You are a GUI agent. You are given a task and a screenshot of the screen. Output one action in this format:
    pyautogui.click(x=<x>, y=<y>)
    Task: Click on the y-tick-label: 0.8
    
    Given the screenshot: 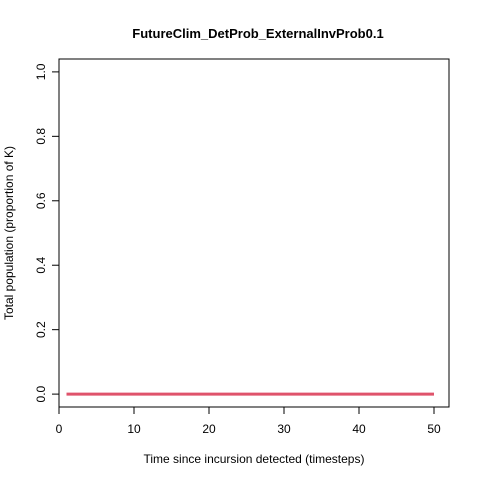 What is the action you would take?
    pyautogui.click(x=41, y=136)
    